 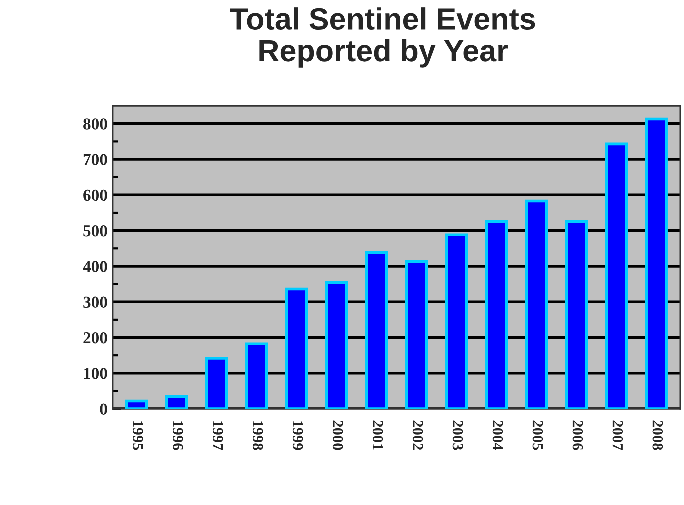 What do you see at coordinates (95, 266) in the screenshot?
I see `y-tick-label: 400` at bounding box center [95, 266].